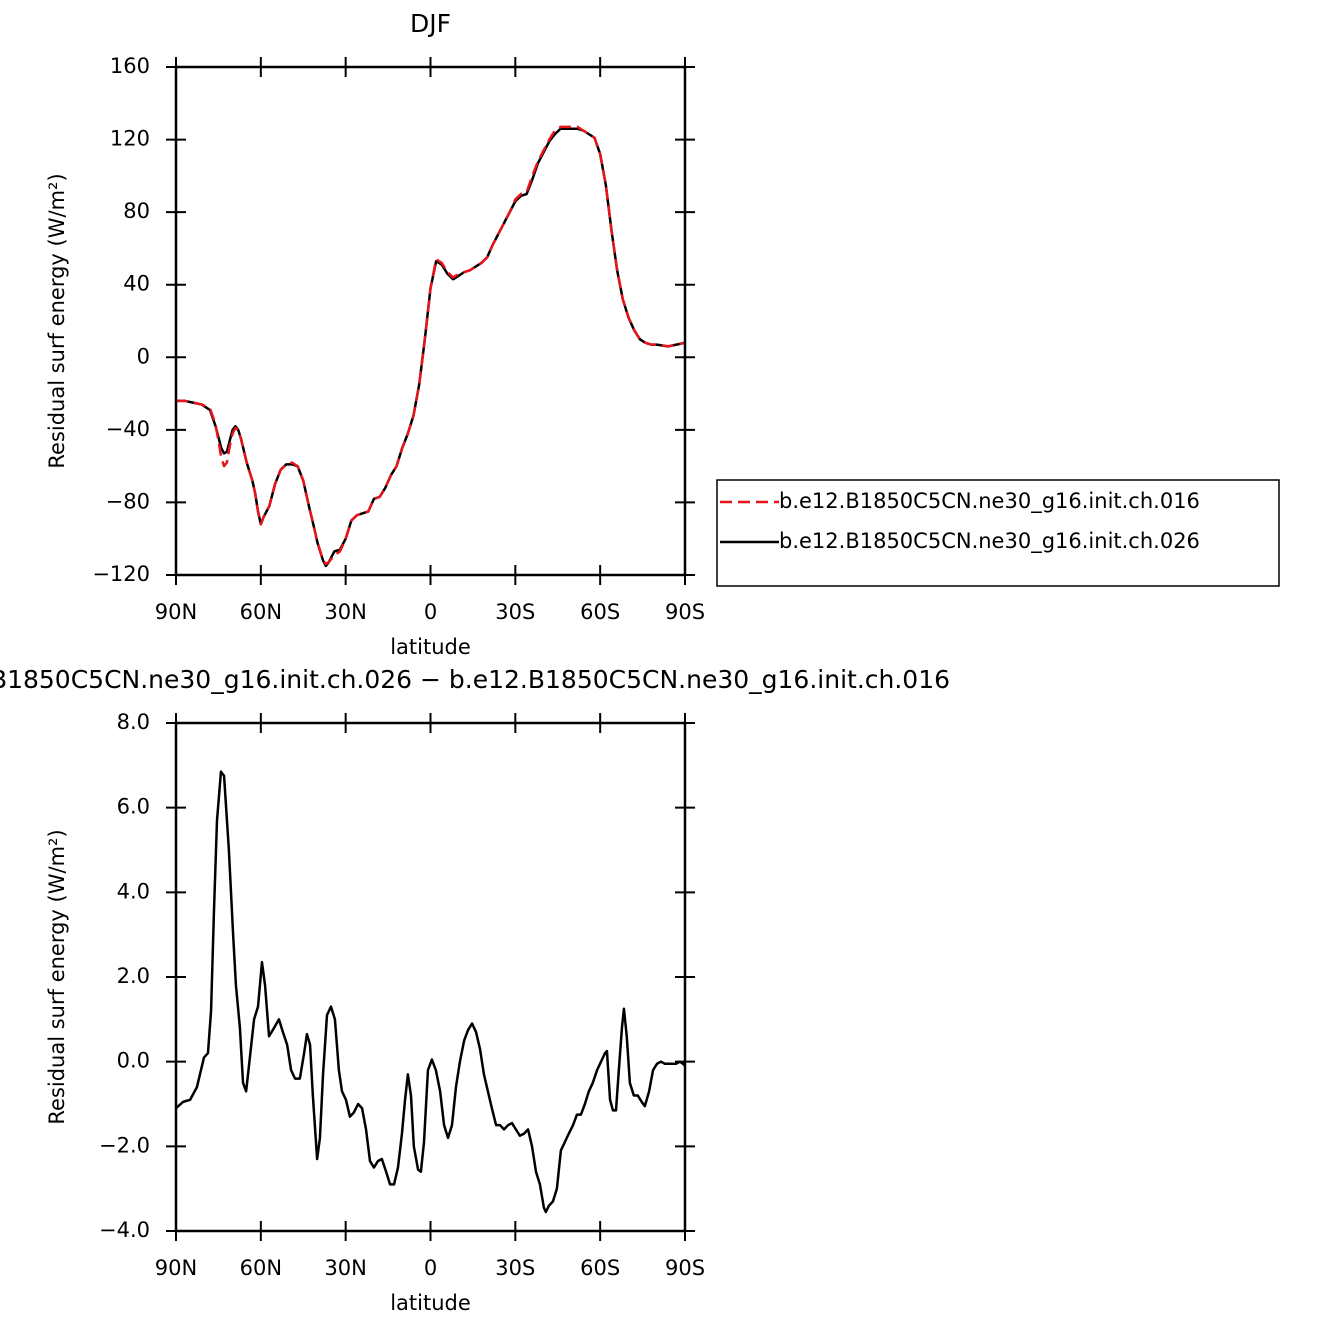 This screenshot has height=1325, width=1324. Describe the element at coordinates (430, 23) in the screenshot. I see `chart-title: DJF` at that location.